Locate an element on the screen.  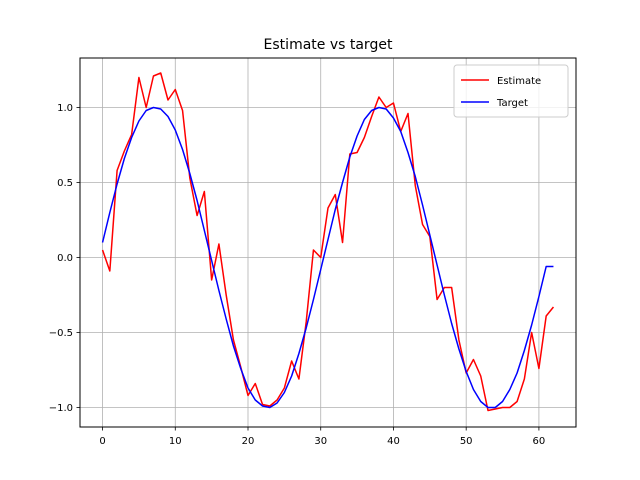
y-tick-label: −0.5 is located at coordinates (61, 333).